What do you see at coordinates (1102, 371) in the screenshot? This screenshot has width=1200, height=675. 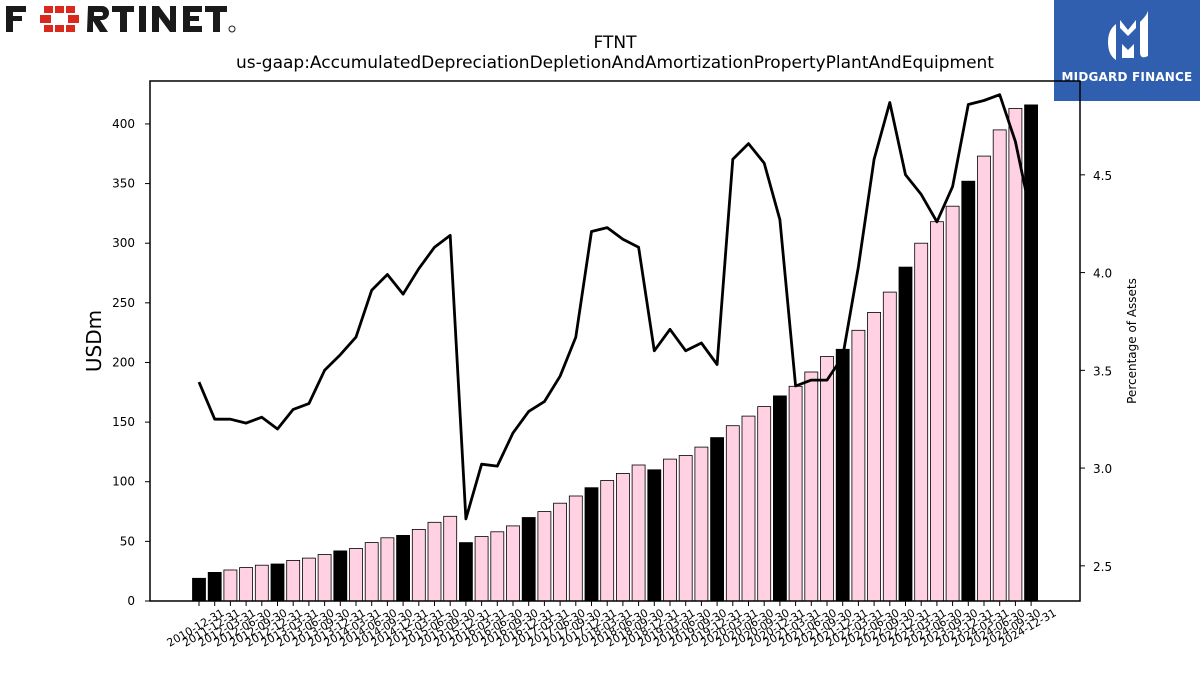 I see `y2-tick-label: 3.5` at bounding box center [1102, 371].